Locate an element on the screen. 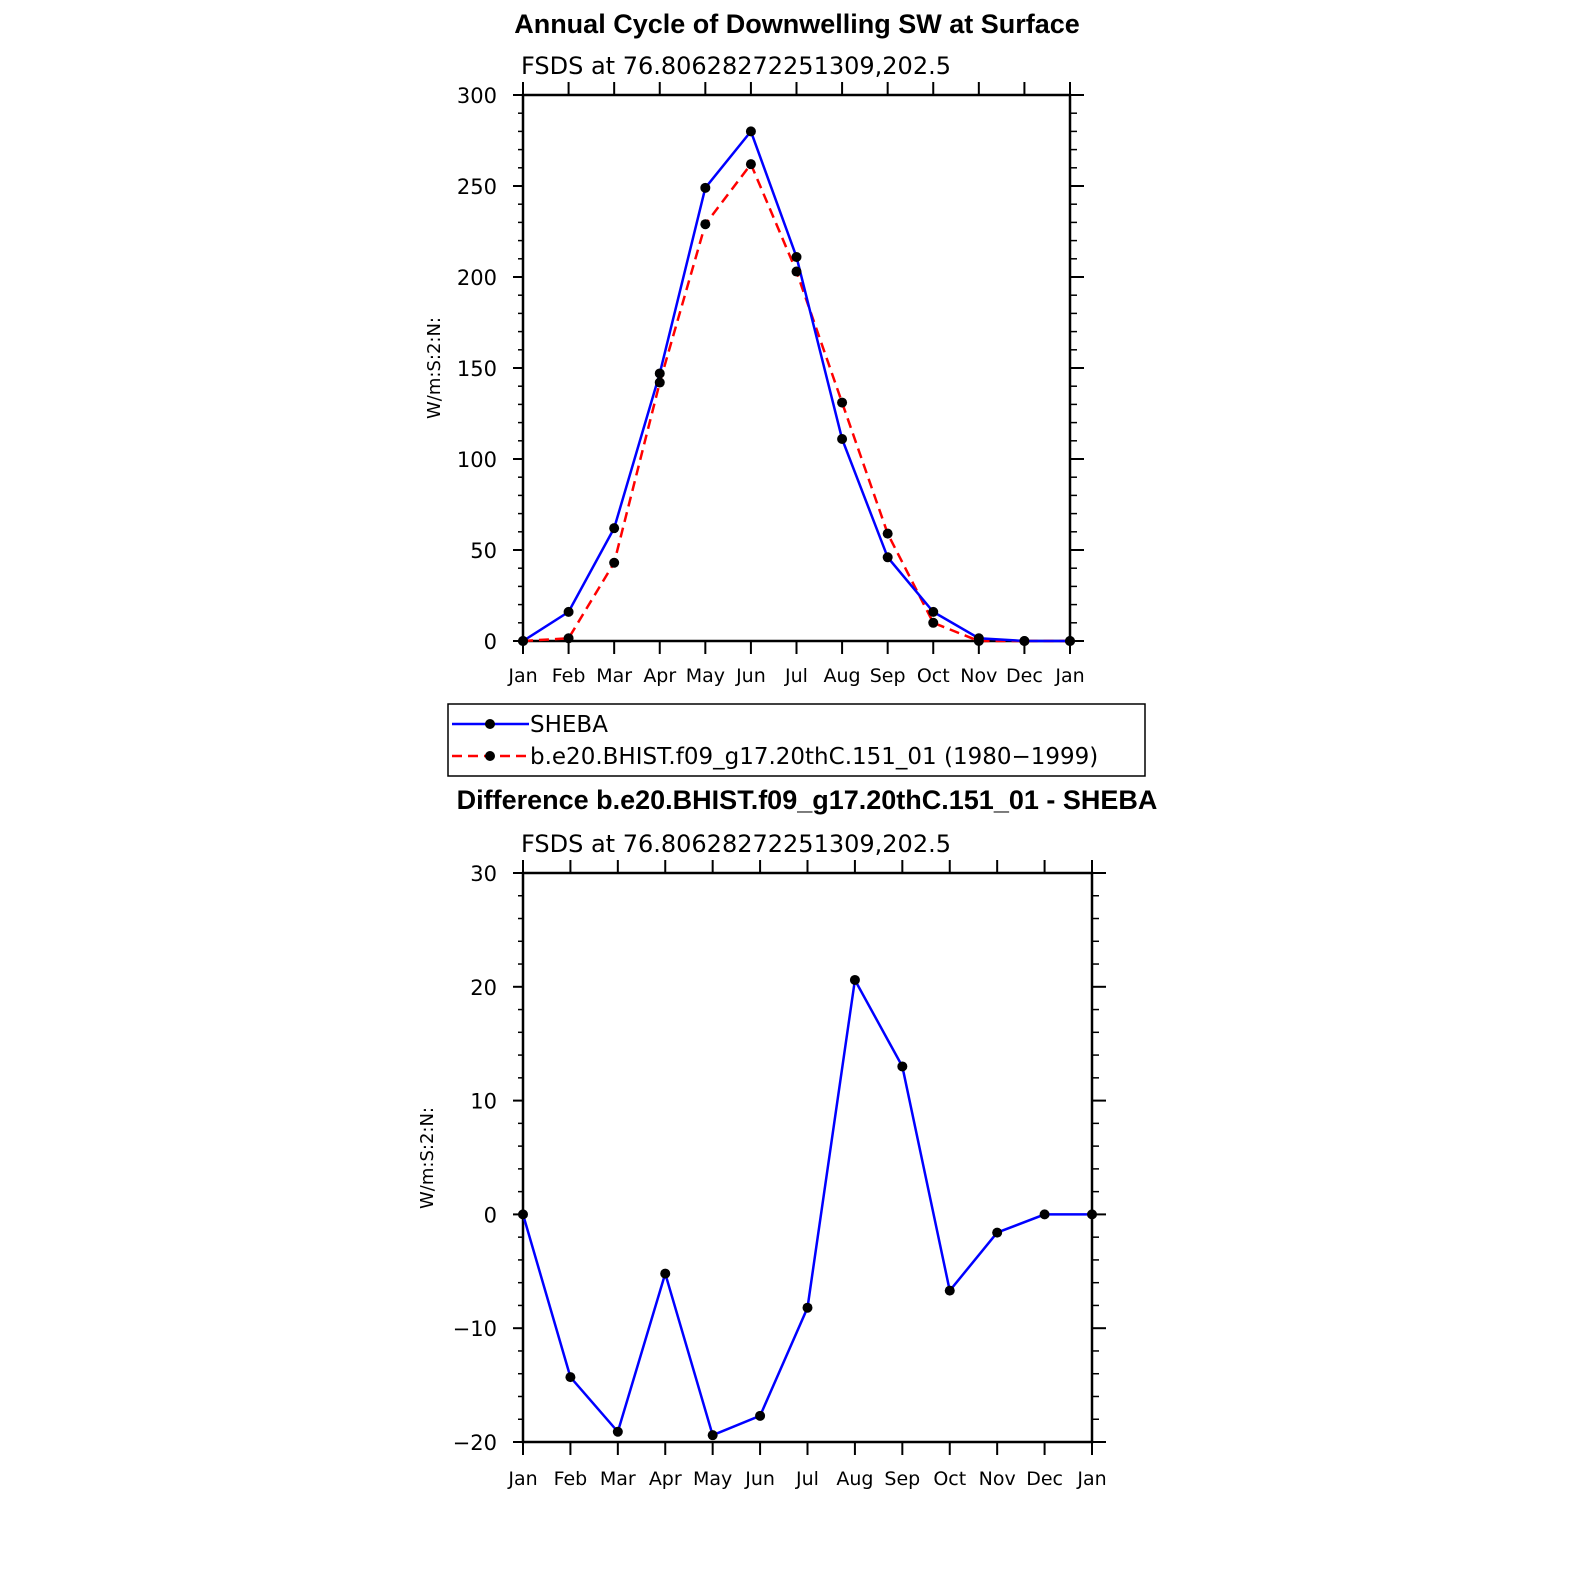 Image resolution: width=1574 pixels, height=1578 pixels. top-chart-subtitle: FSDS at 76.80628272251309,202.5 is located at coordinates (736, 66).